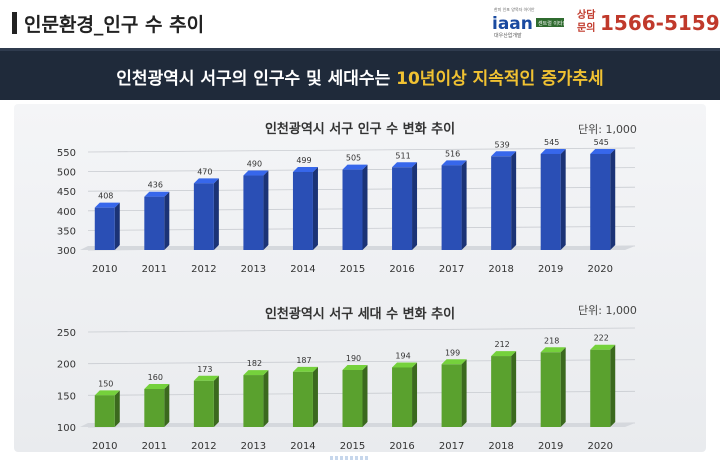 The height and width of the screenshot is (463, 720). Describe the element at coordinates (607, 310) in the screenshot. I see `household-chart-unit: 단위: 1,000` at that location.